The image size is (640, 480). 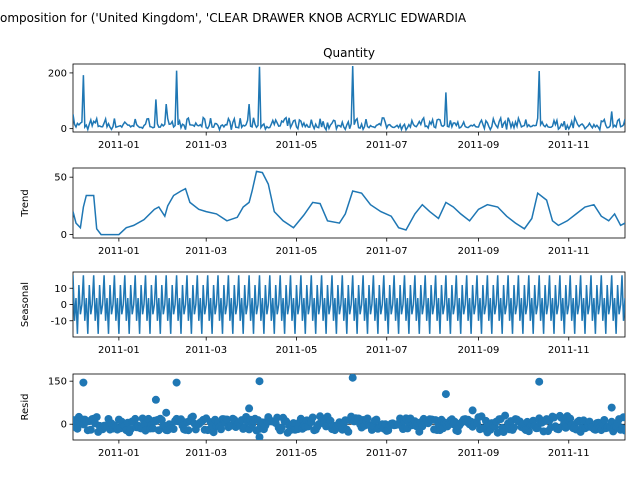 I want to click on seasonal-xtick-label: 2011-05, so click(x=297, y=350).